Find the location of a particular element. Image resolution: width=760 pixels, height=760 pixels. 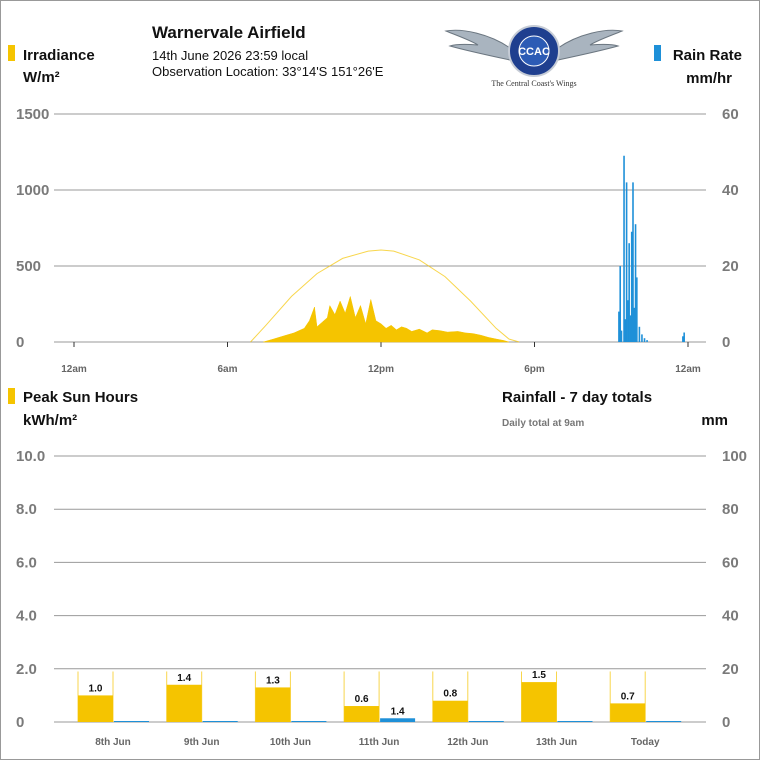

rainfall-legend-label: Rainfall - 7 day totals is located at coordinates (577, 397).